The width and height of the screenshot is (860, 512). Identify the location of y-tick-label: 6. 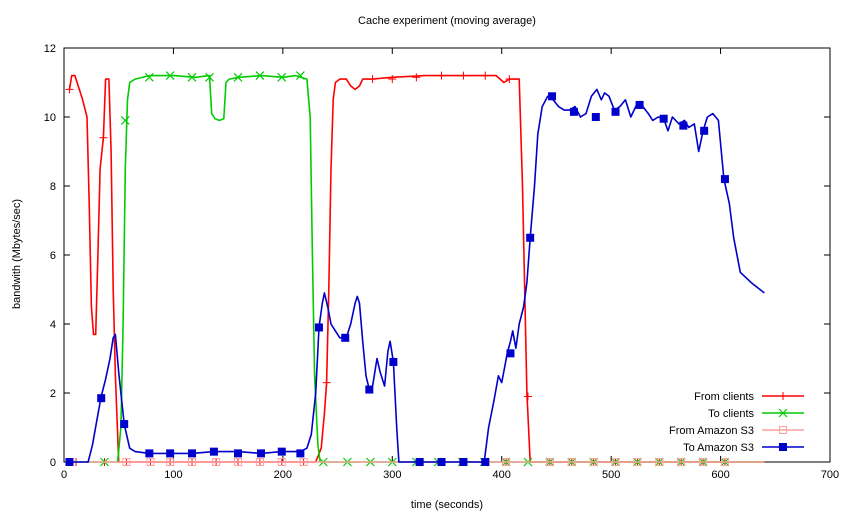
(53, 256).